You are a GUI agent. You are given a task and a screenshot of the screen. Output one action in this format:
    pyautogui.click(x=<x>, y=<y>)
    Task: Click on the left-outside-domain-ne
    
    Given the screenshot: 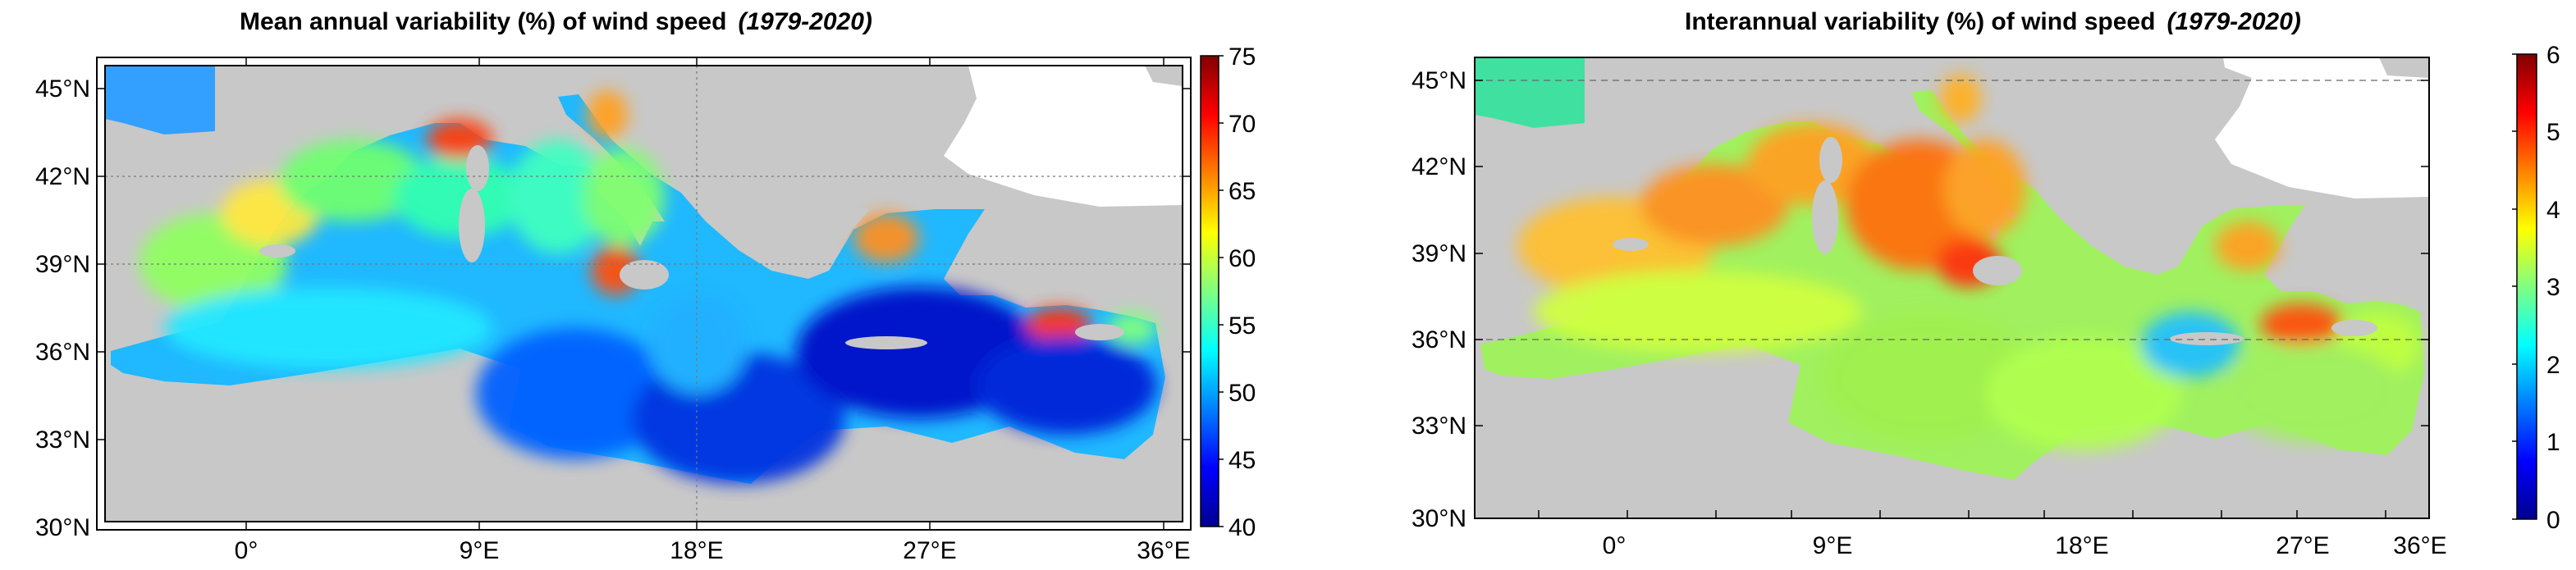 What is the action you would take?
    pyautogui.click(x=1063, y=136)
    